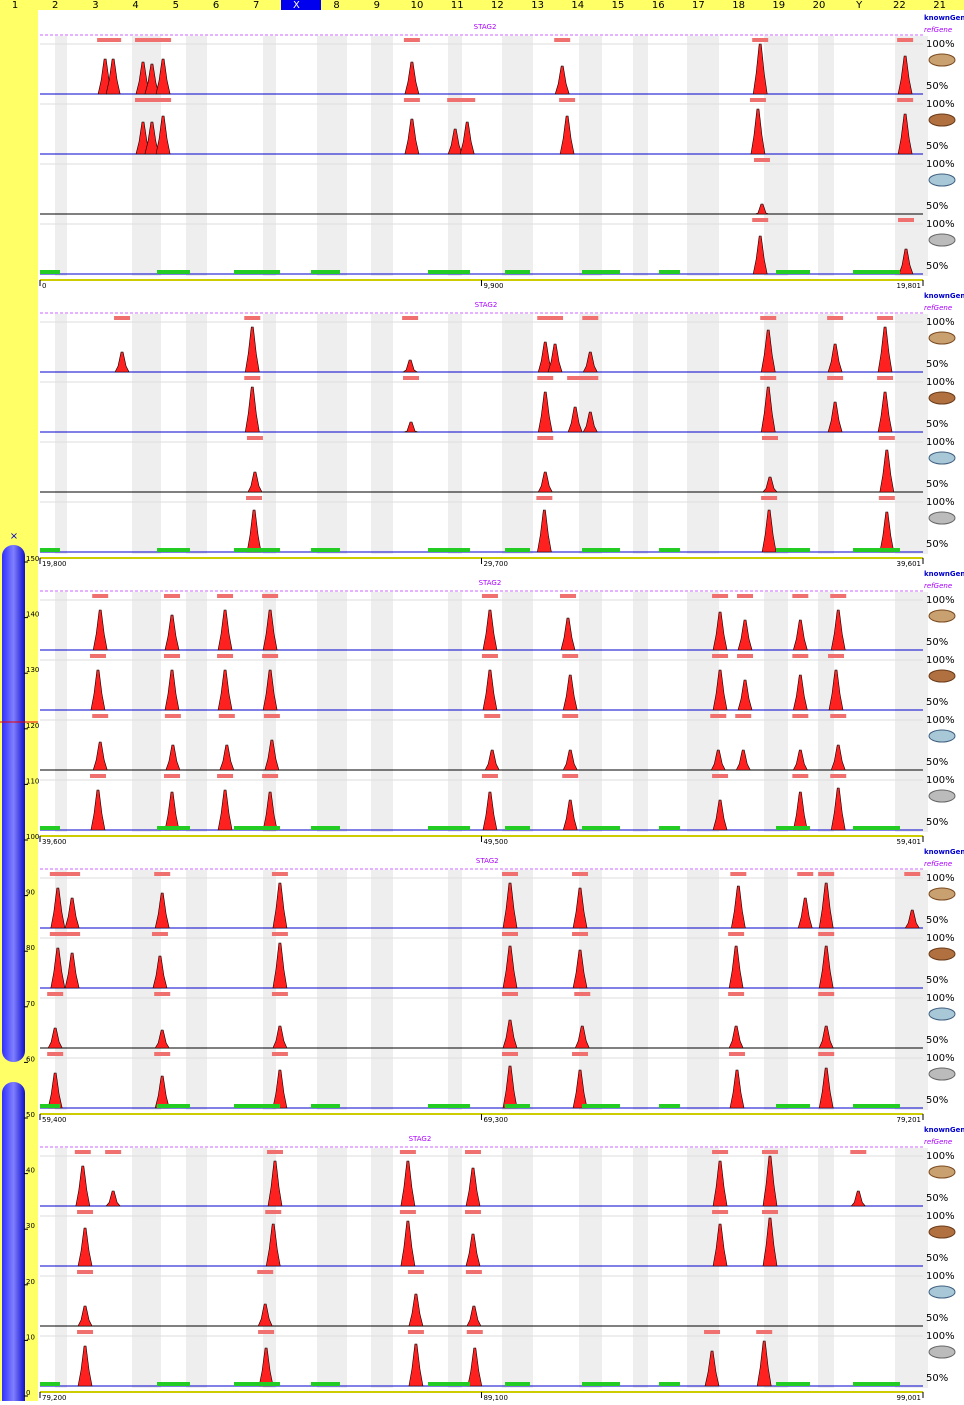 Image resolution: width=964 pixels, height=1405 pixels. Describe the element at coordinates (618, 5) in the screenshot. I see `chromosome-label: 15` at that location.